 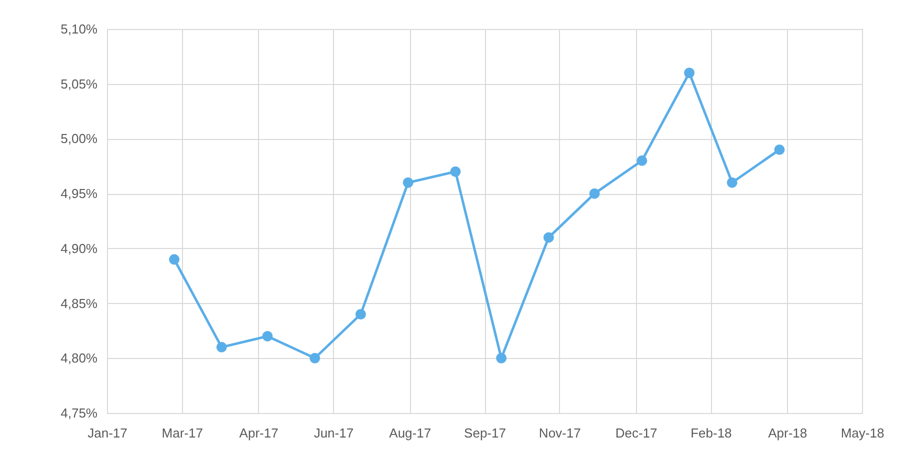 I want to click on y-tick-label: 4,90%, so click(x=79, y=248).